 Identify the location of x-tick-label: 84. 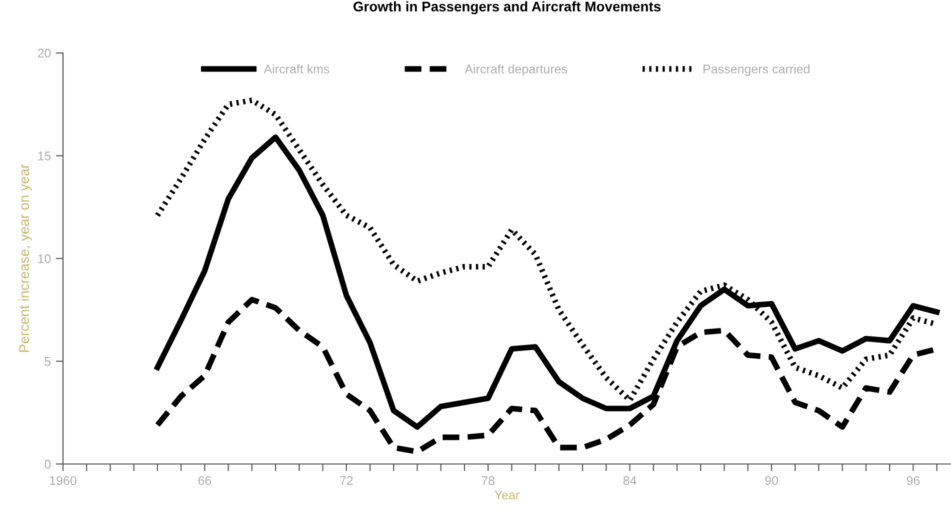
(629, 480).